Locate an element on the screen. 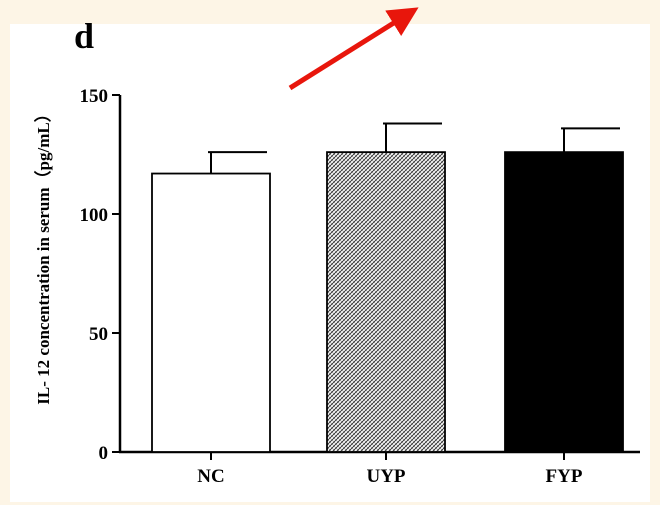  panel-label: d is located at coordinates (84, 36).